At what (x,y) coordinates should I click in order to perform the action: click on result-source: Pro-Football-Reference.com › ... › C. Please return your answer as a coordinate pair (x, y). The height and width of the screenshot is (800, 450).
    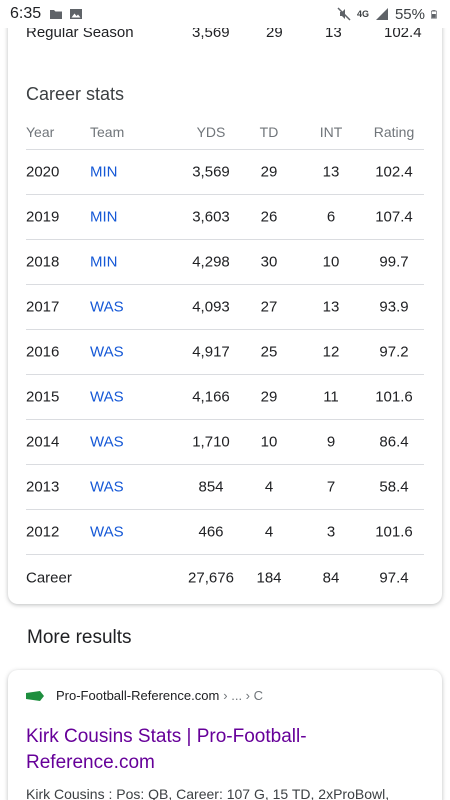
    Looking at the image, I should click on (144, 695).